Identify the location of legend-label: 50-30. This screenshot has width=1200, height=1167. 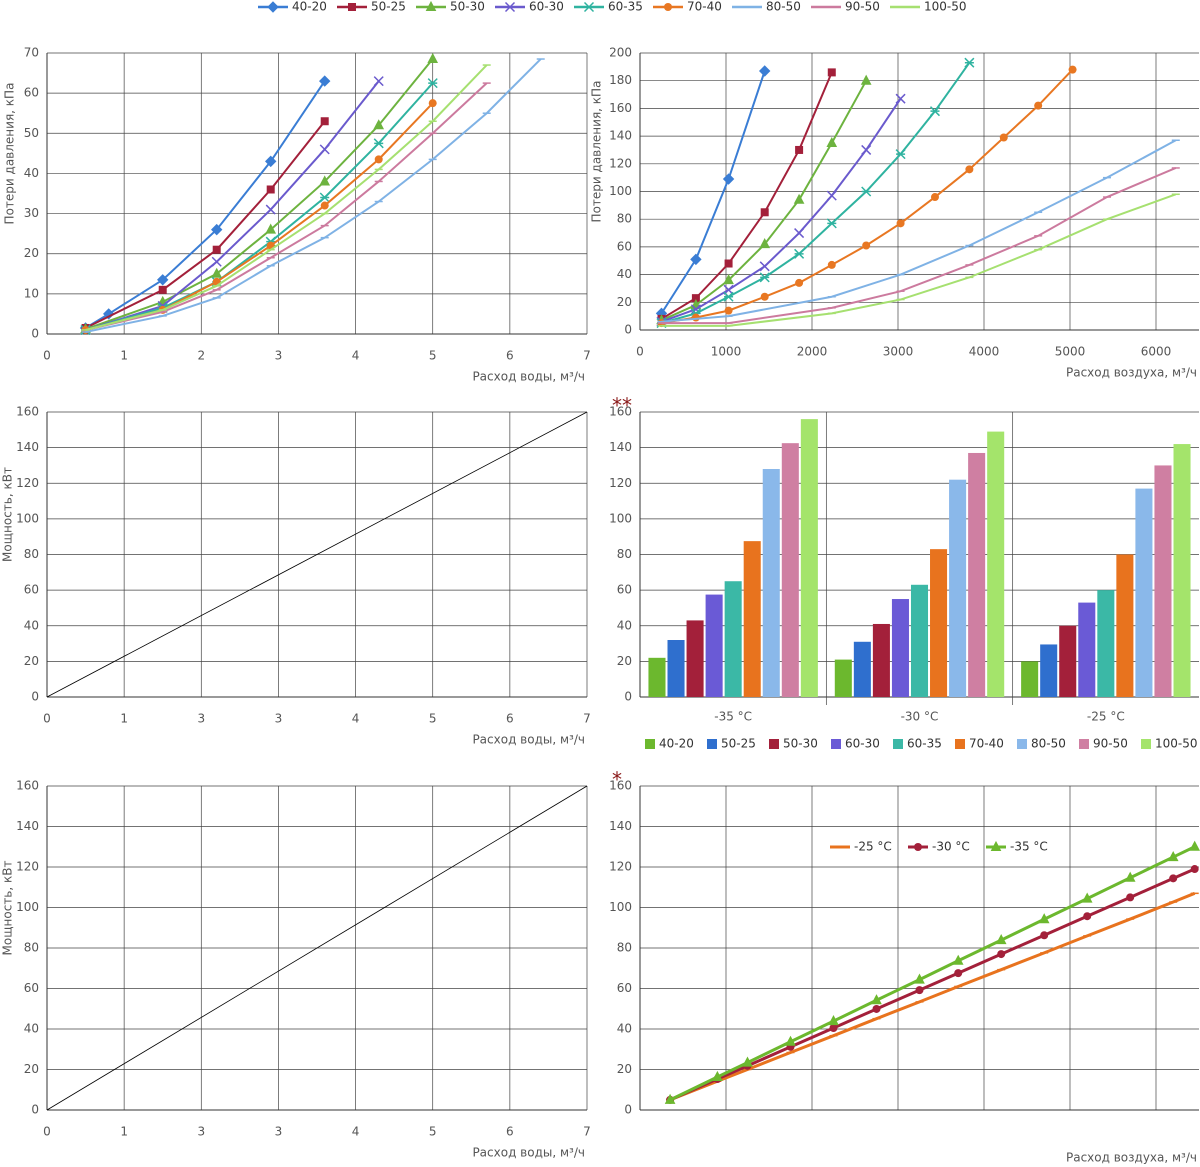
(800, 744).